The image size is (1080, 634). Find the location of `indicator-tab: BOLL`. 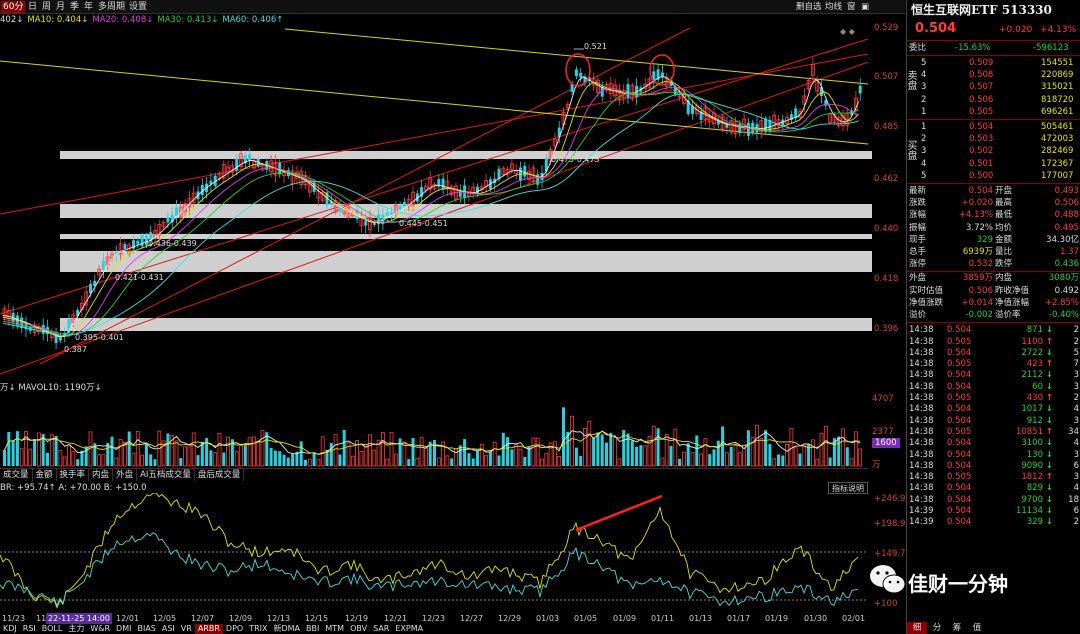

indicator-tab: BOLL is located at coordinates (52, 628).